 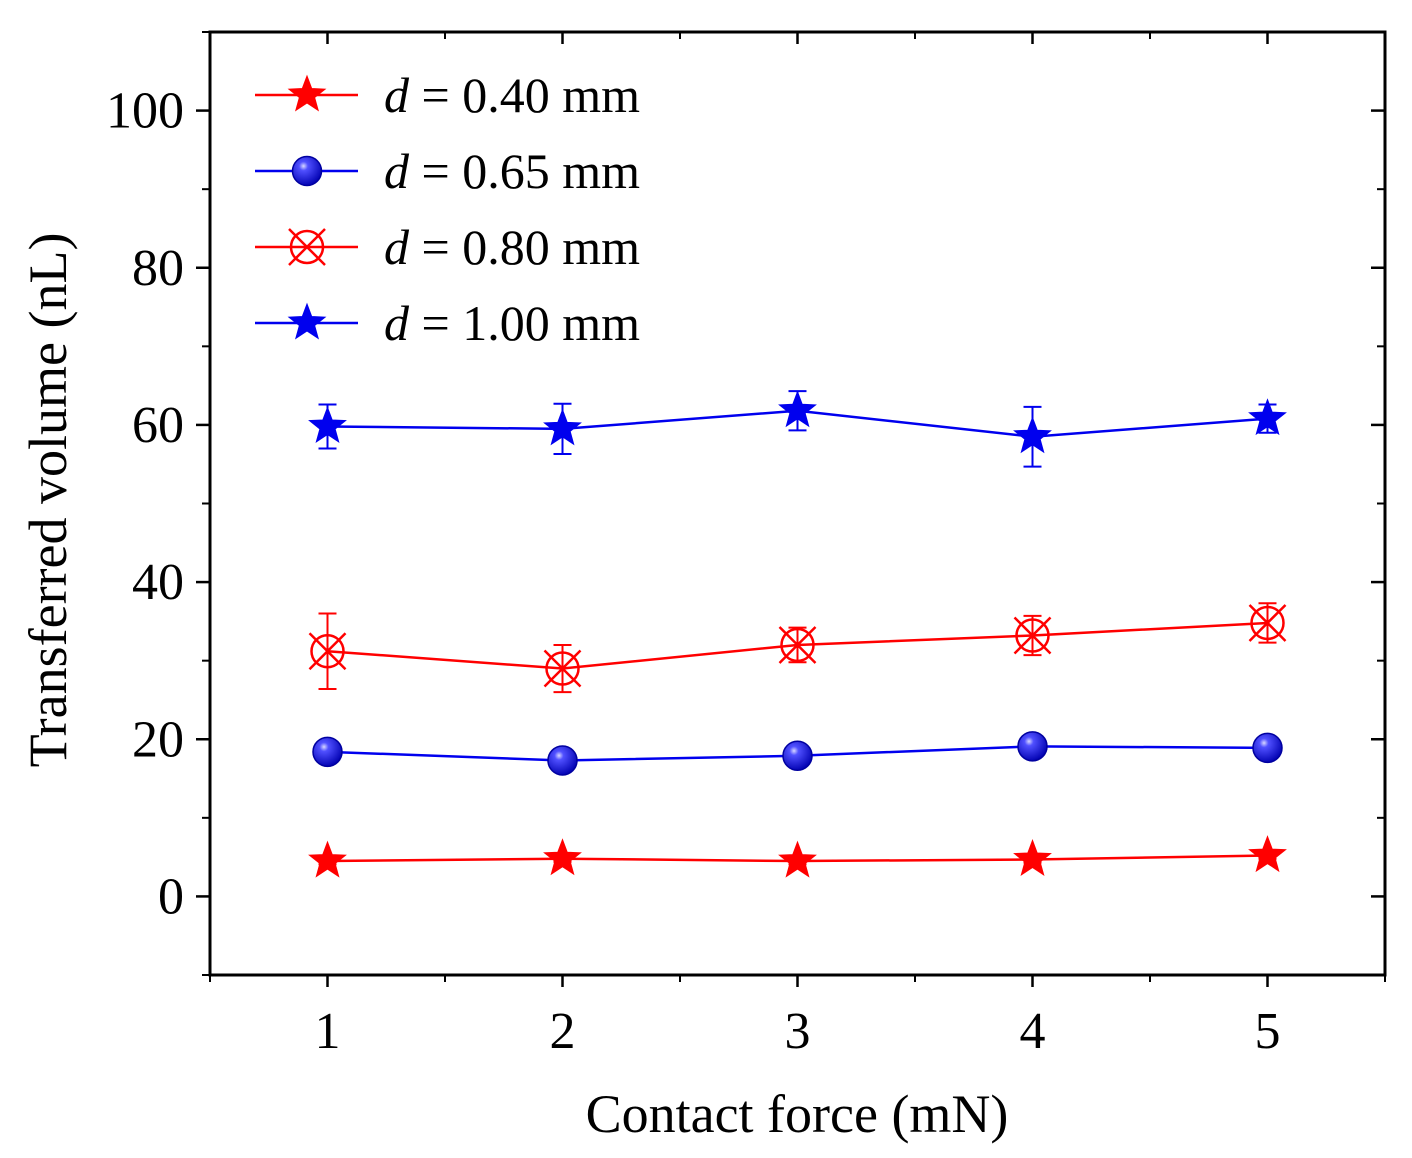 What do you see at coordinates (158, 268) in the screenshot?
I see `y-tick-label: 80` at bounding box center [158, 268].